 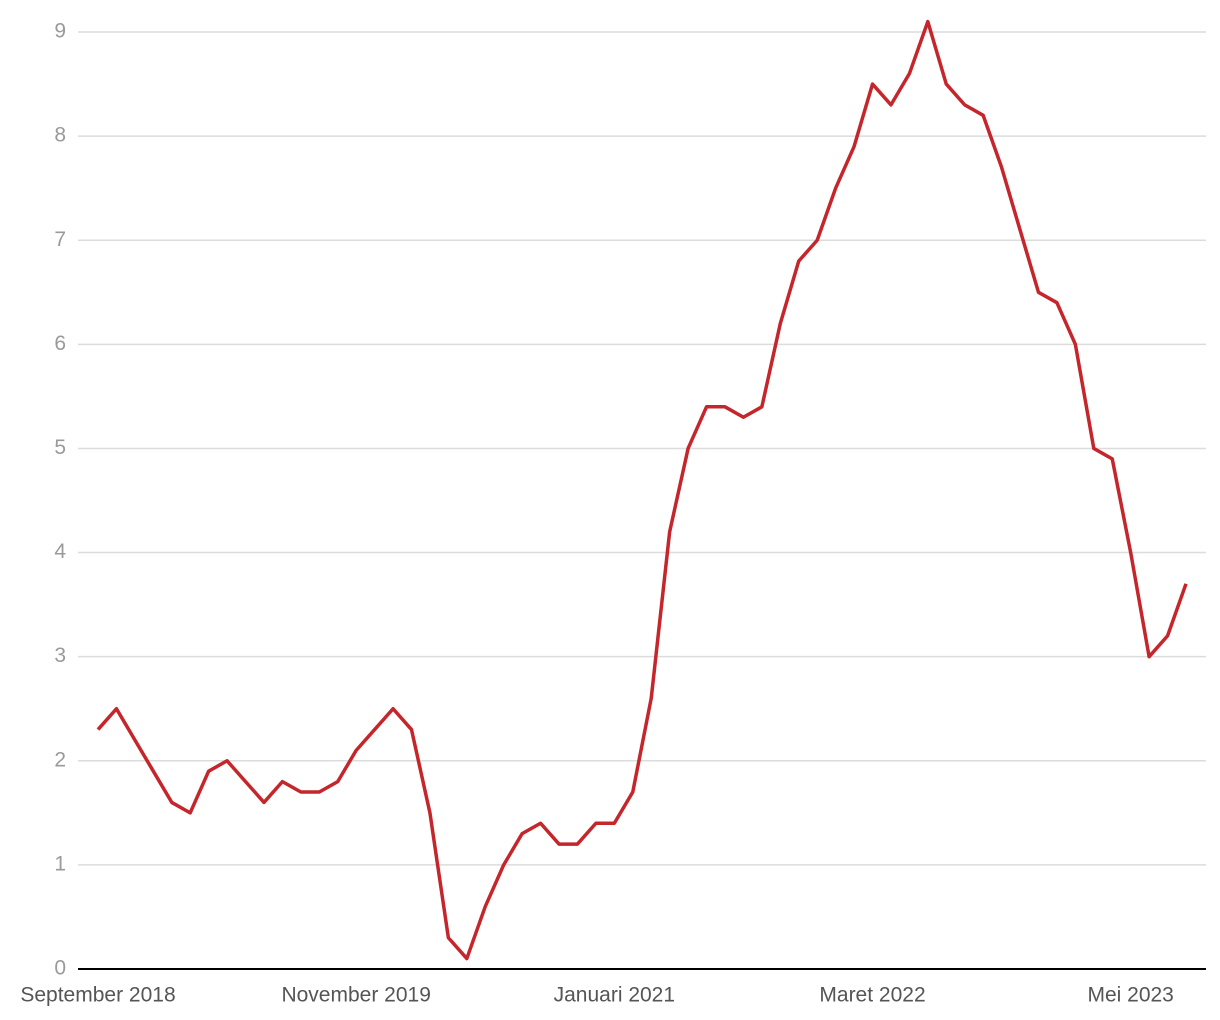 What do you see at coordinates (60, 239) in the screenshot?
I see `y-tick-label: 7` at bounding box center [60, 239].